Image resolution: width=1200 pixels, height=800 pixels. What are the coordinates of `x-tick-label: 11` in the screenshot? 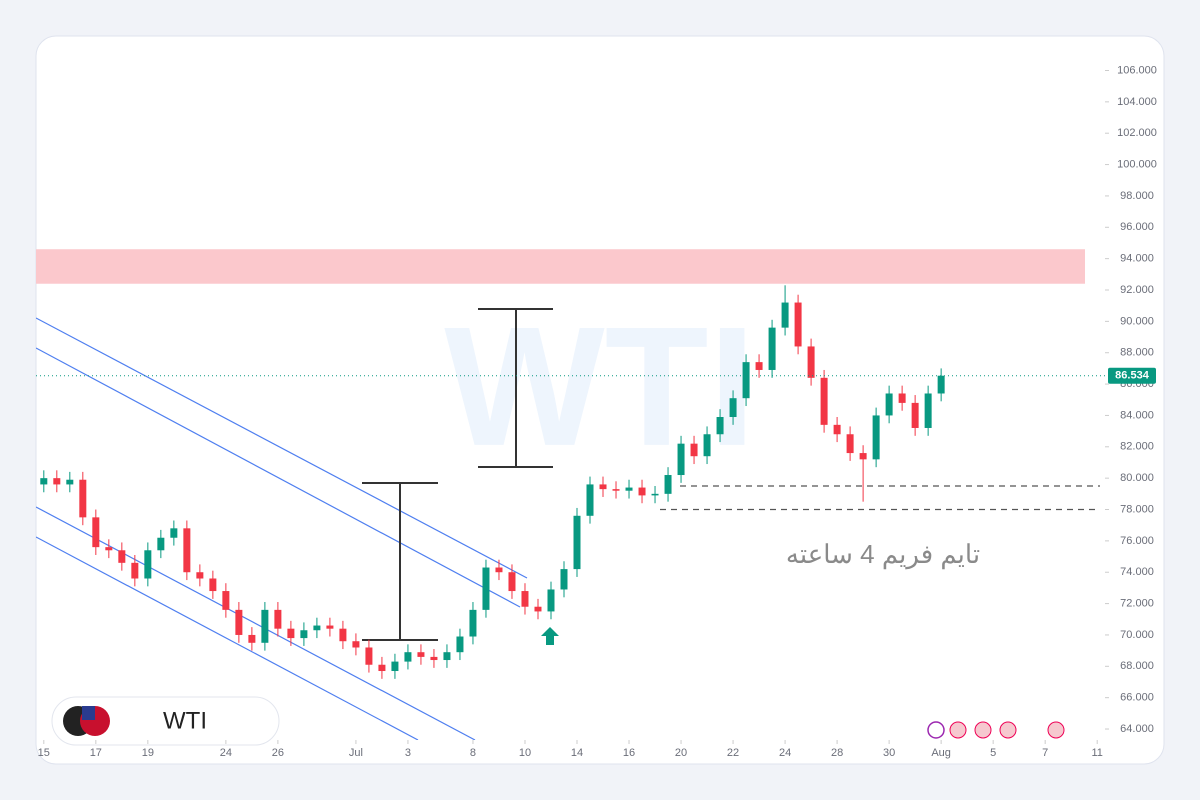 It's located at (1096, 753).